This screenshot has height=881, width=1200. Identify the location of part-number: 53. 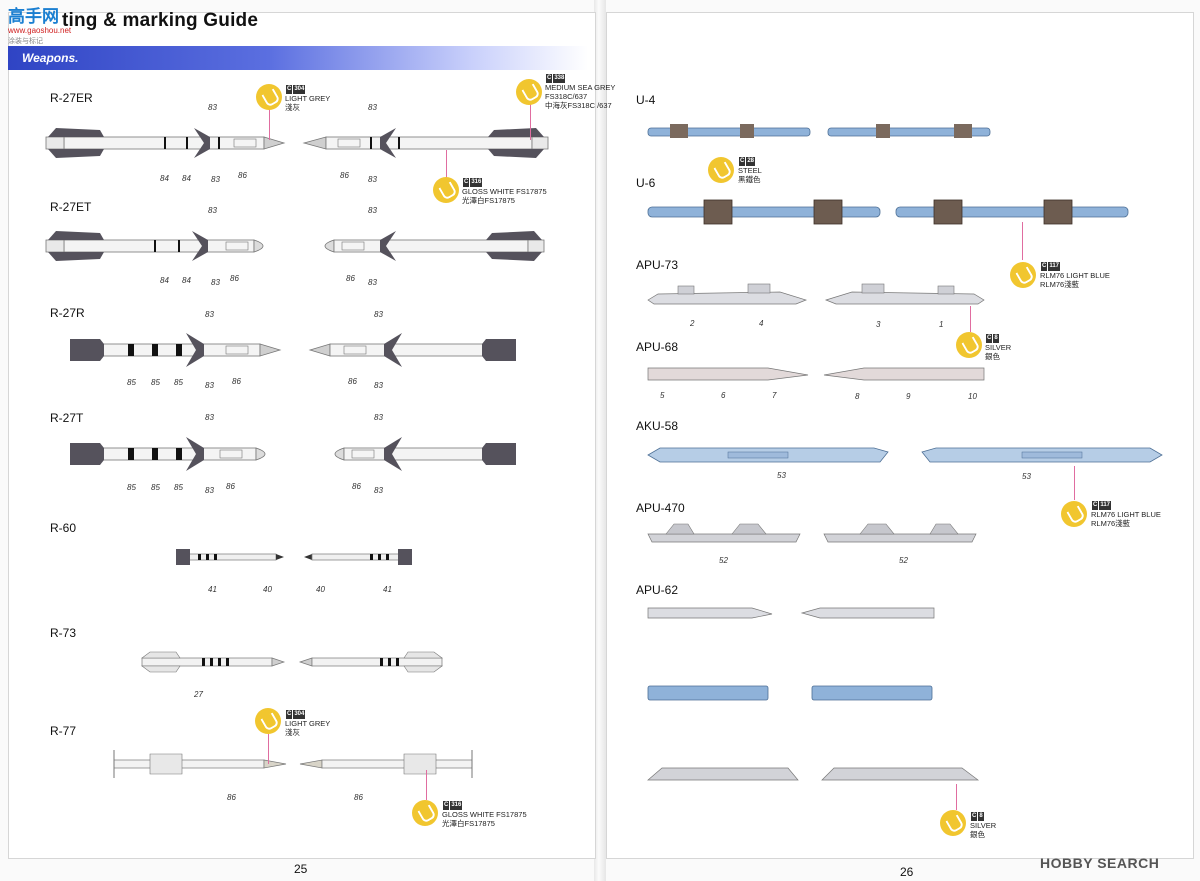
(781, 475).